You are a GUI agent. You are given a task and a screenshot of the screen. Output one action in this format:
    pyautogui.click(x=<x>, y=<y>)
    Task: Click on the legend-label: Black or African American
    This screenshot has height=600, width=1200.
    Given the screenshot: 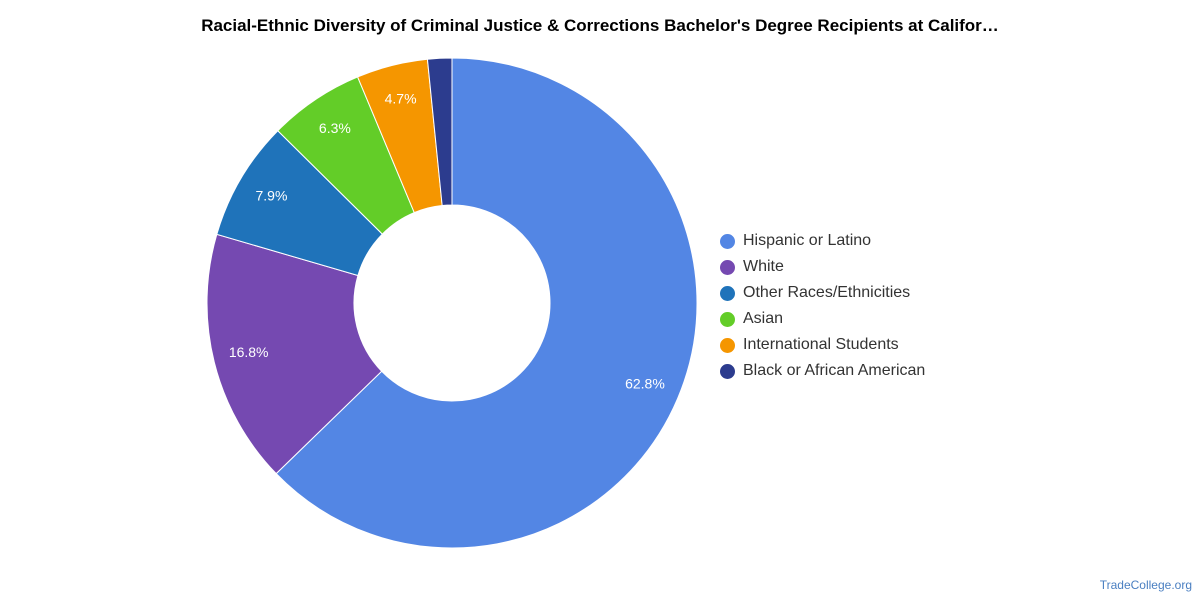 What is the action you would take?
    pyautogui.click(x=834, y=370)
    